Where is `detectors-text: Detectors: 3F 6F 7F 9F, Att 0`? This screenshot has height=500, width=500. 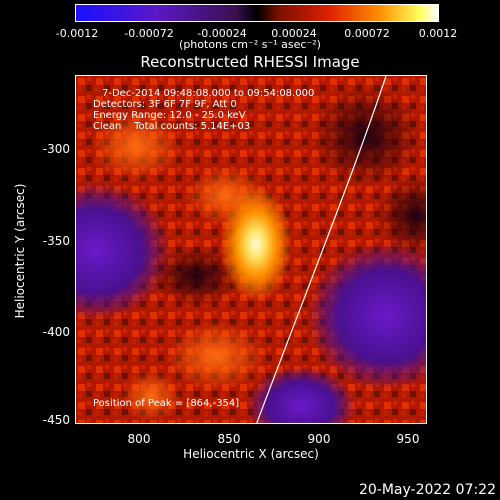 detectors-text: Detectors: 3F 6F 7F 9F, Att 0 is located at coordinates (165, 104).